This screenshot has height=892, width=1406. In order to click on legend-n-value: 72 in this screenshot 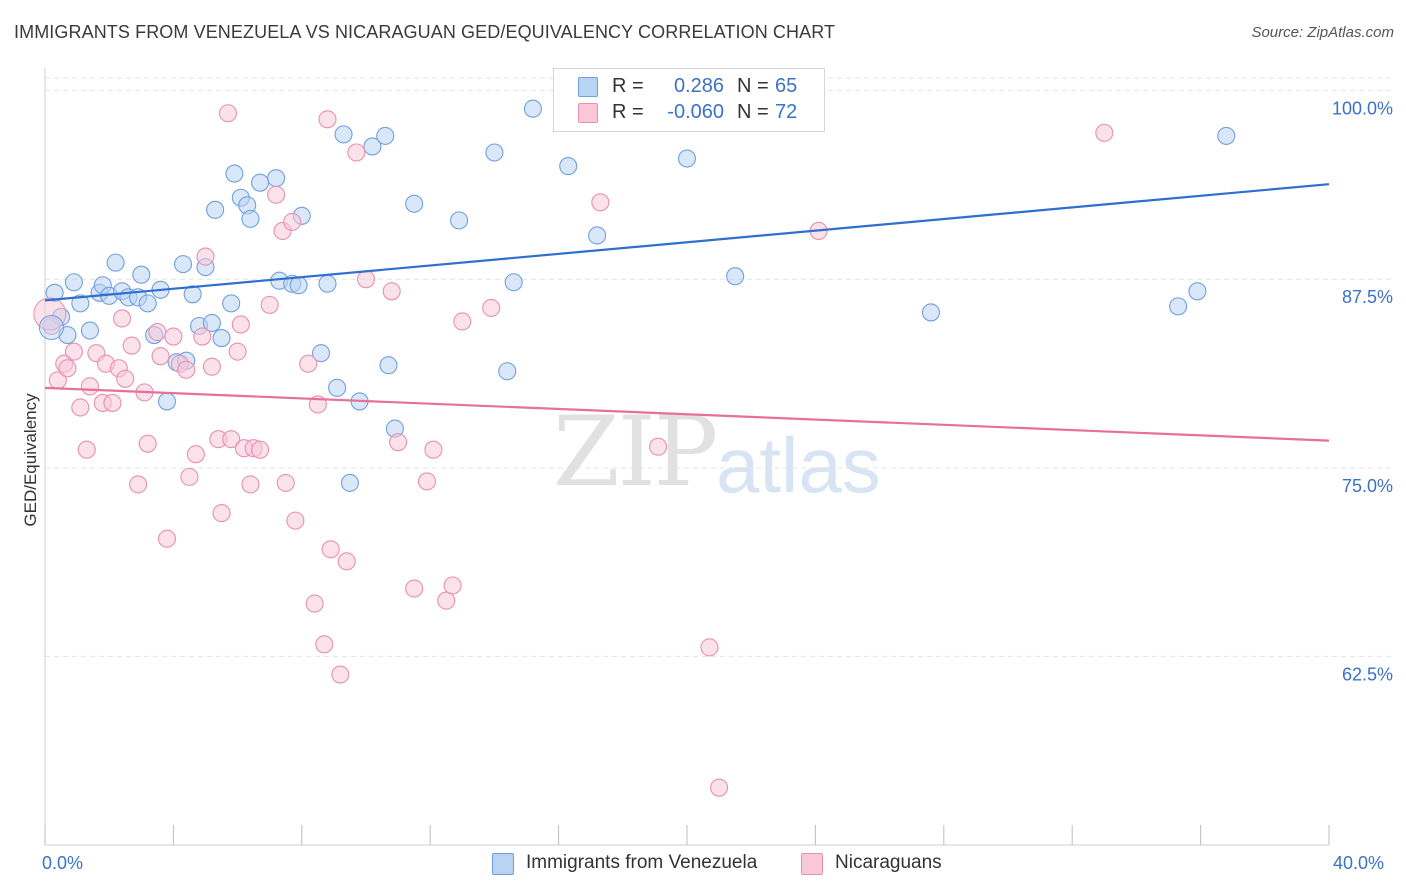, I will do `click(786, 112)`.